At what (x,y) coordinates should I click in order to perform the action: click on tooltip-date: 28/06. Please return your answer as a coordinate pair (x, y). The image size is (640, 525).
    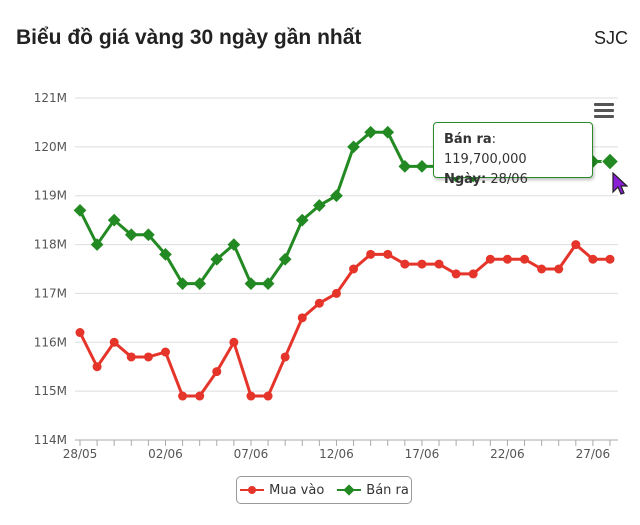
    Looking at the image, I should click on (509, 179).